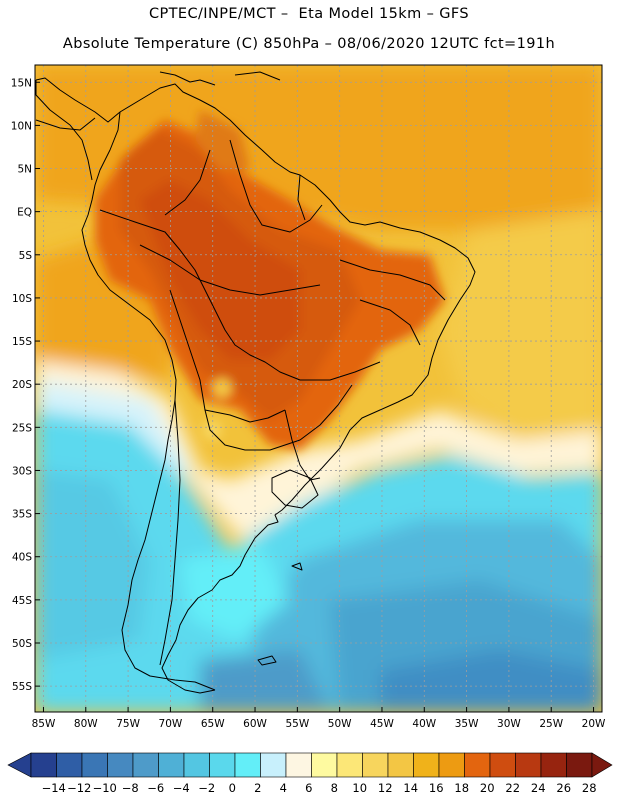 The width and height of the screenshot is (618, 800). I want to click on lat-label: 40S, so click(22, 558).